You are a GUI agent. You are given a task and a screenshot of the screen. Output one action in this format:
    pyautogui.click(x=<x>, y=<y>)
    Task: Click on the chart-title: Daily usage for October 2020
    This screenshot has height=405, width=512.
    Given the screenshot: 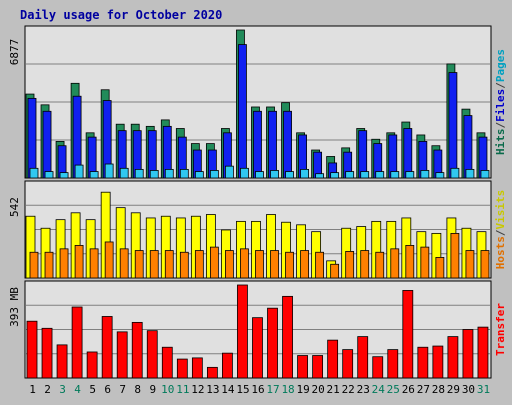 What is the action you would take?
    pyautogui.click(x=121, y=15)
    